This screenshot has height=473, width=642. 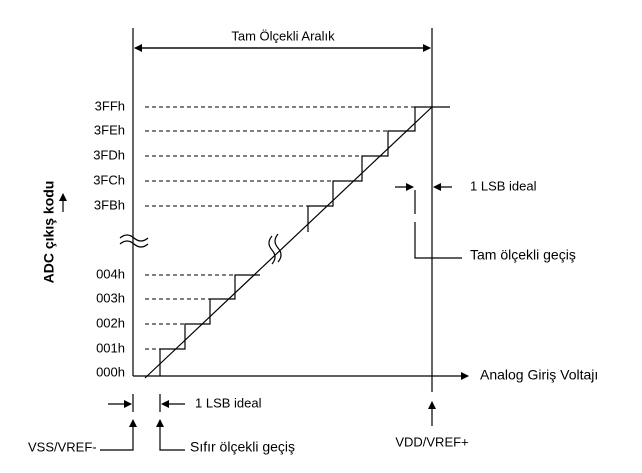 I want to click on title: Tam Ölçekli Aralık, so click(x=283, y=35).